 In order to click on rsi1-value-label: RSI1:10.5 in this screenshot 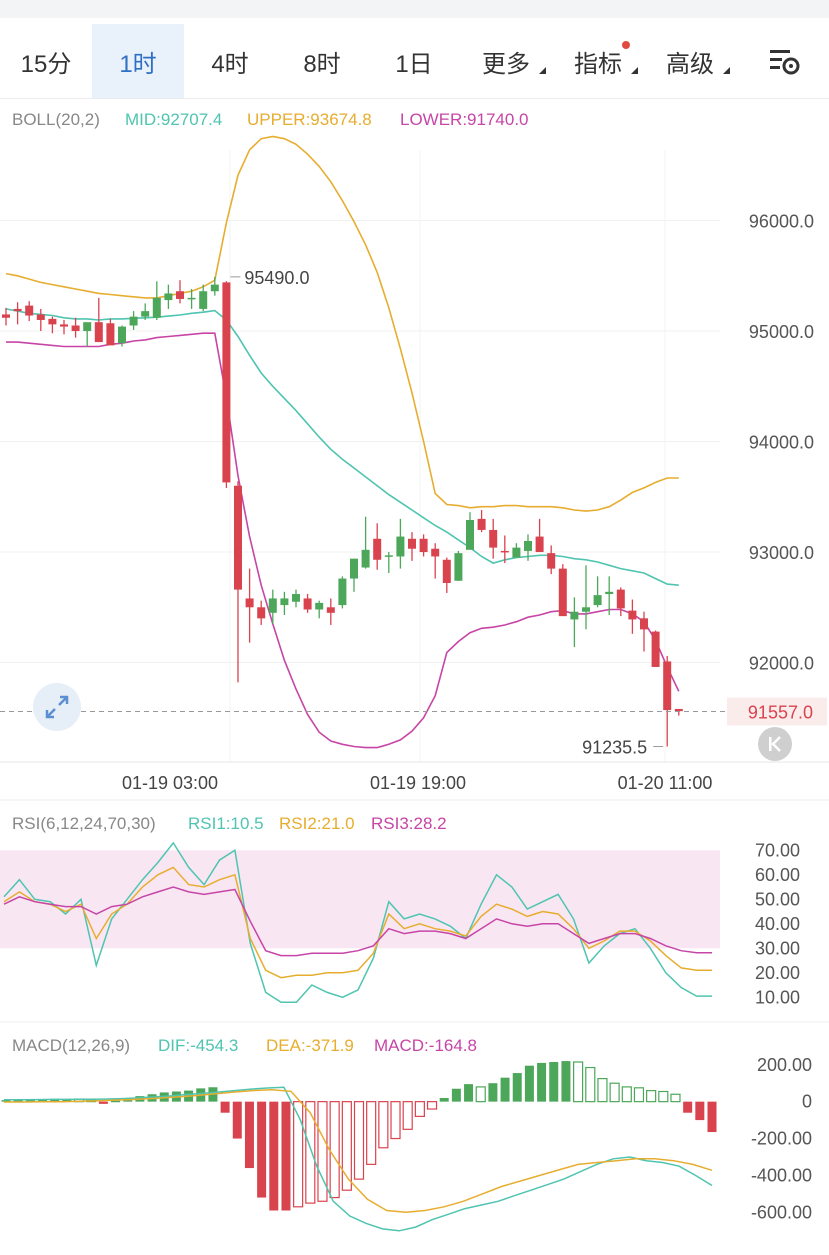, I will do `click(226, 823)`.